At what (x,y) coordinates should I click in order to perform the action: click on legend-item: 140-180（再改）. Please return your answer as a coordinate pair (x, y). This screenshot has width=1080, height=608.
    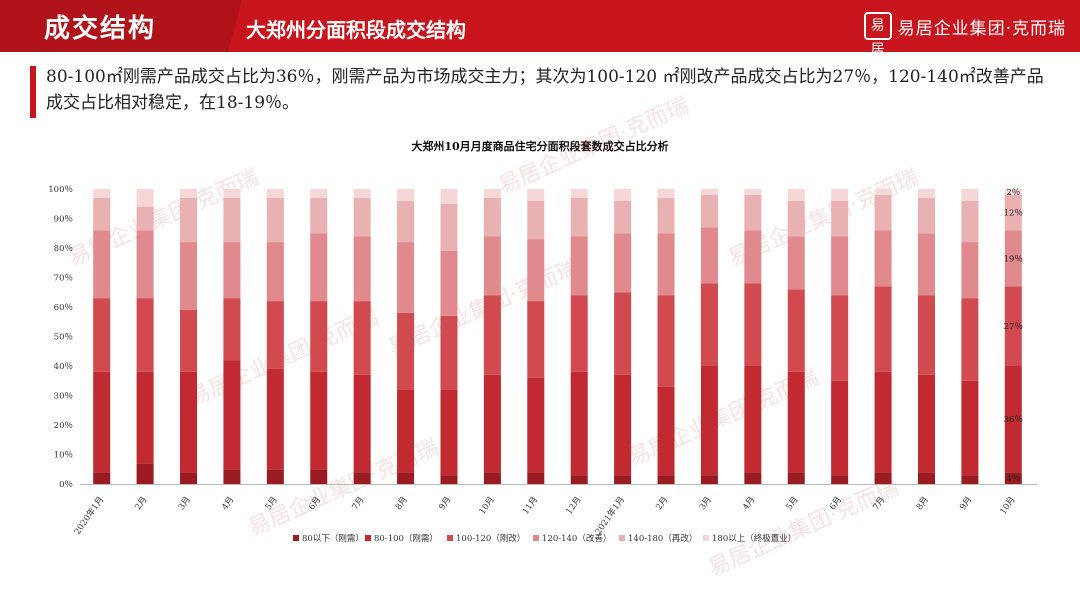
    Looking at the image, I should click on (662, 538).